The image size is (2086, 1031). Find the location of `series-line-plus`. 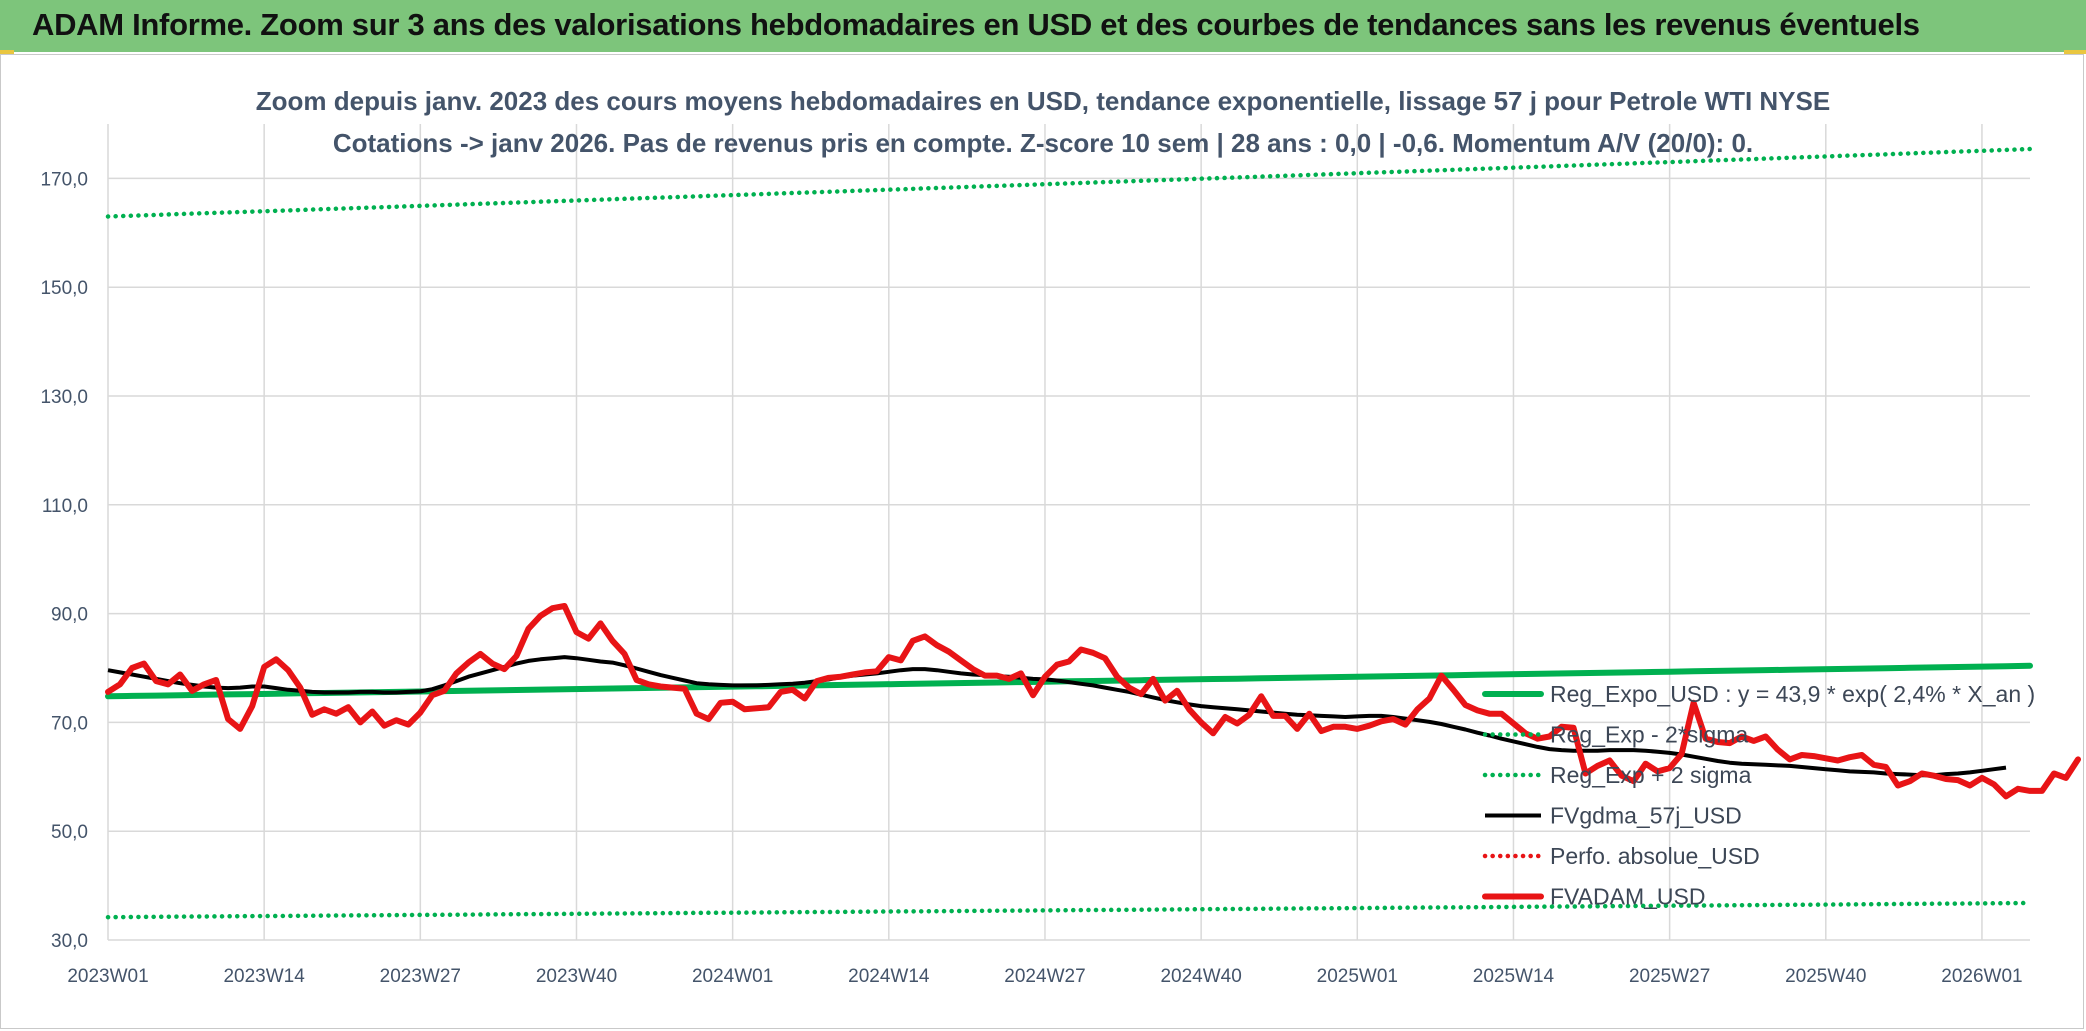

series-line-plus is located at coordinates (1069, 182).